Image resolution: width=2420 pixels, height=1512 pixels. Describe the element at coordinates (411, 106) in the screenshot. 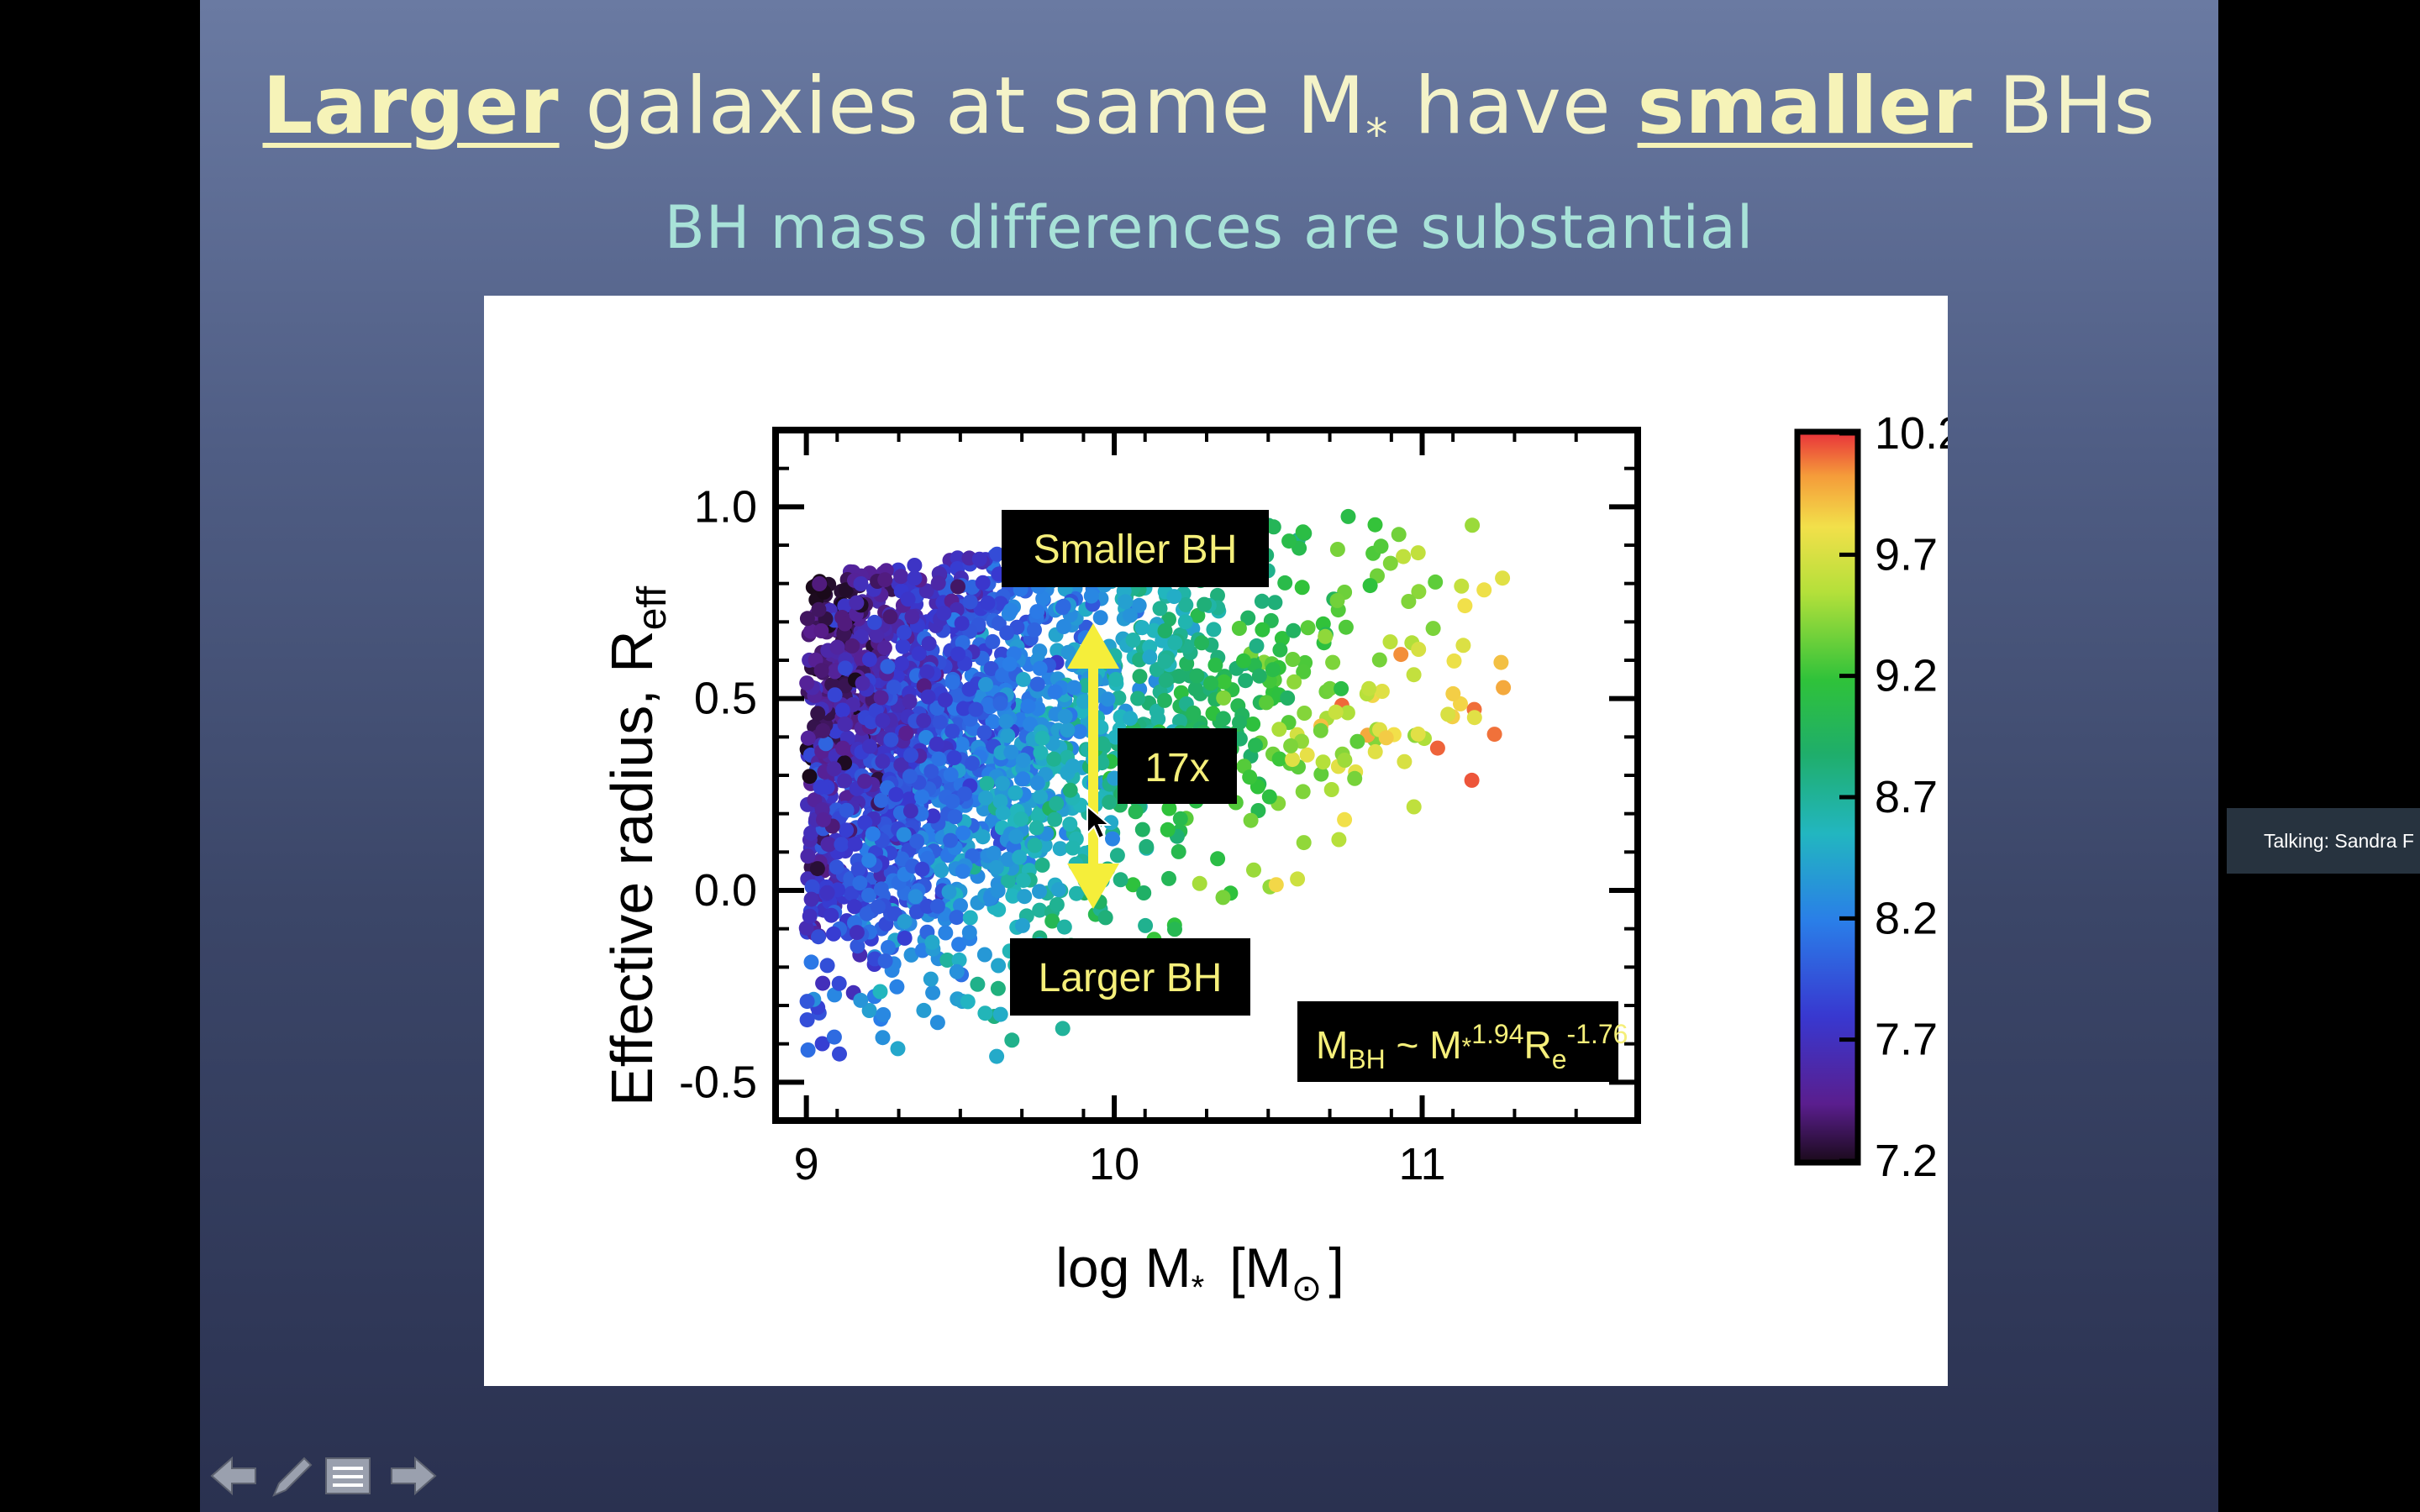

I see `title-larger: Larger` at that location.